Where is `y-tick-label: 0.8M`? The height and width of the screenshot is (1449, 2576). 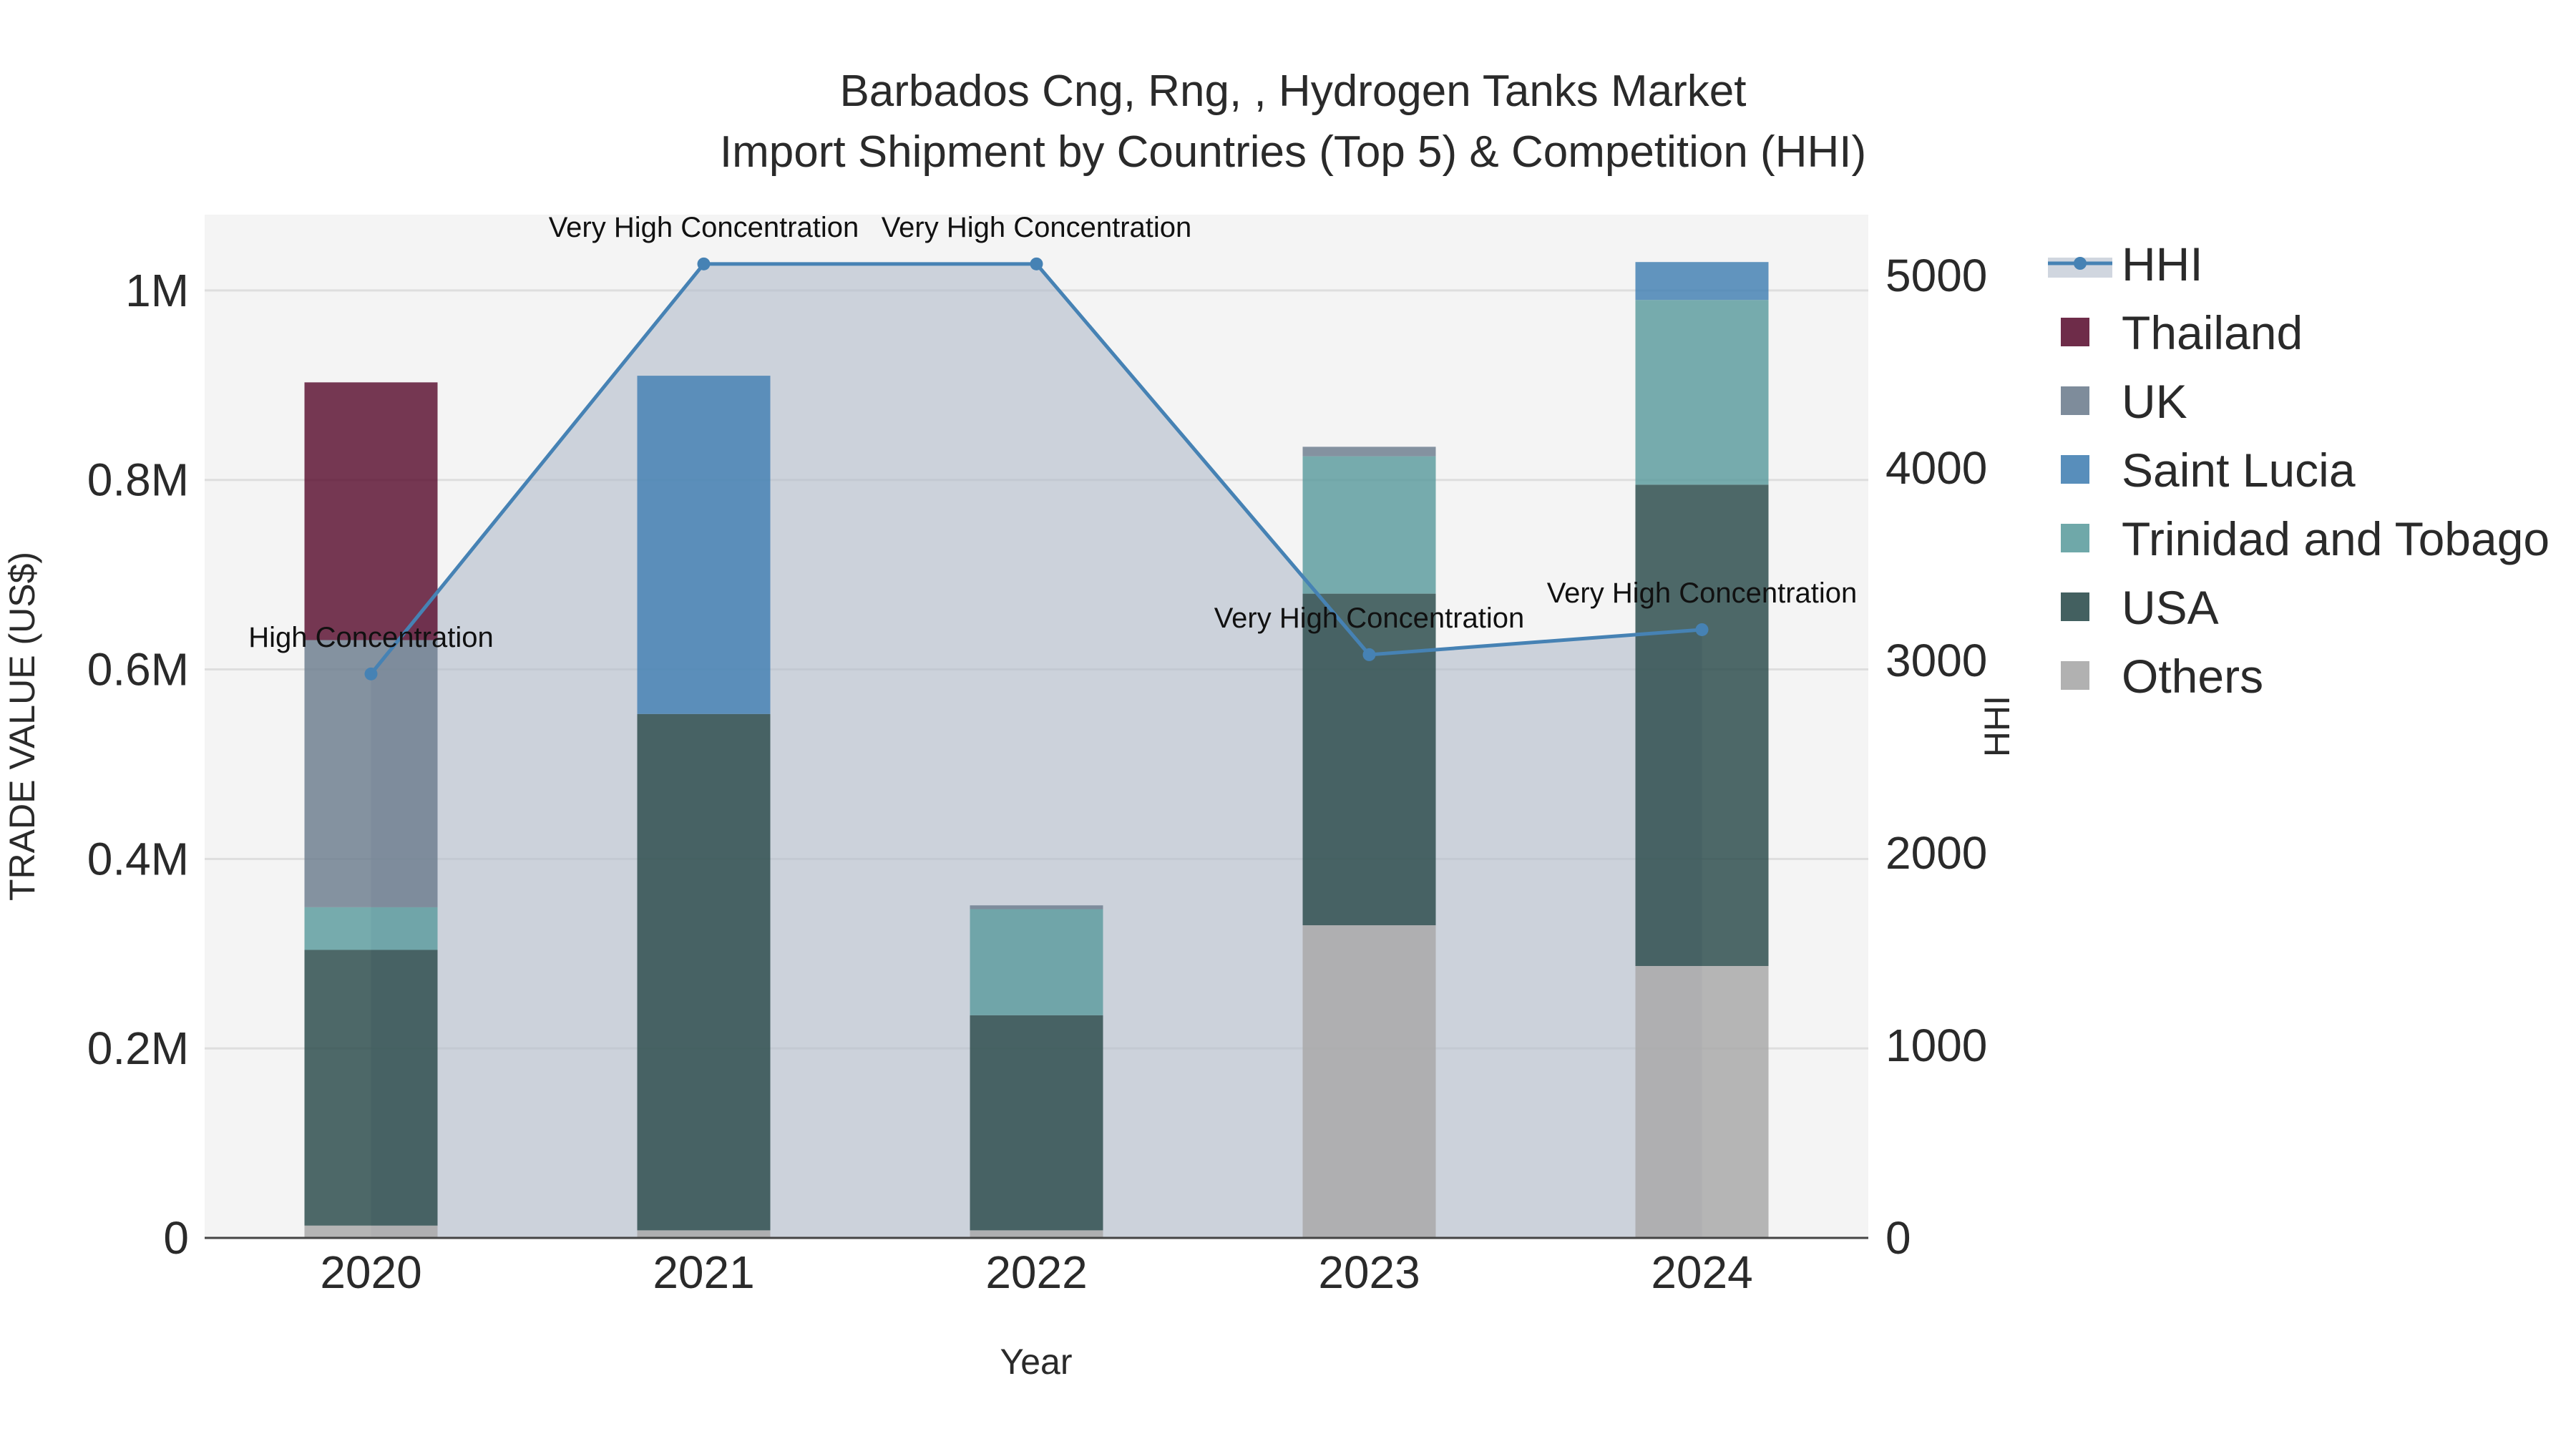 y-tick-label: 0.8M is located at coordinates (138, 480).